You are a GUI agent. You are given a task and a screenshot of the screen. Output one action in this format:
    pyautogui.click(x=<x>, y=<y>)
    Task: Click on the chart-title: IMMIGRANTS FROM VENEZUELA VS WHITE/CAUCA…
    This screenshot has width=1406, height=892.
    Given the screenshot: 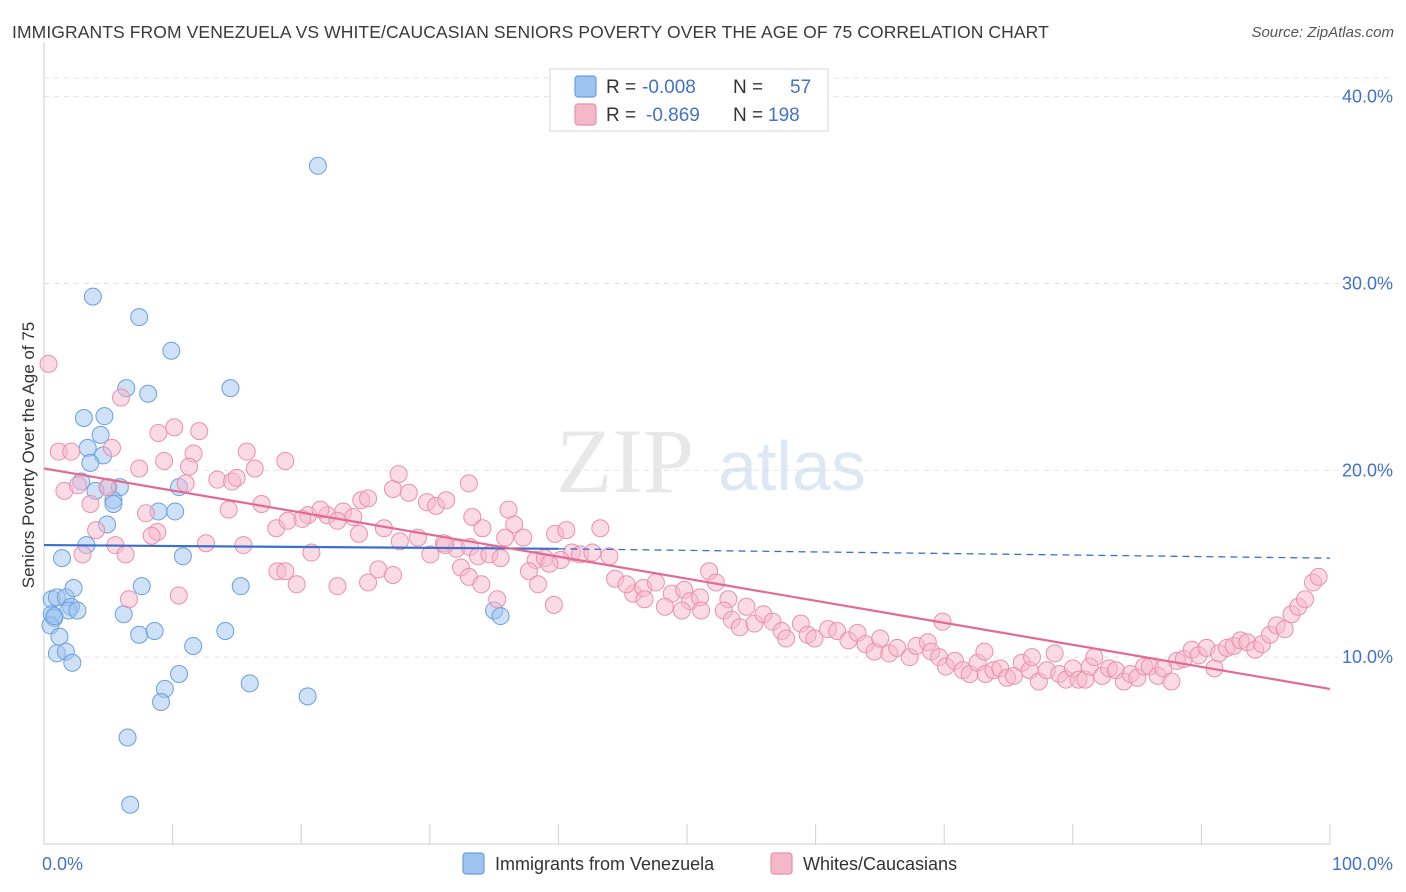 What is the action you would take?
    pyautogui.click(x=530, y=32)
    